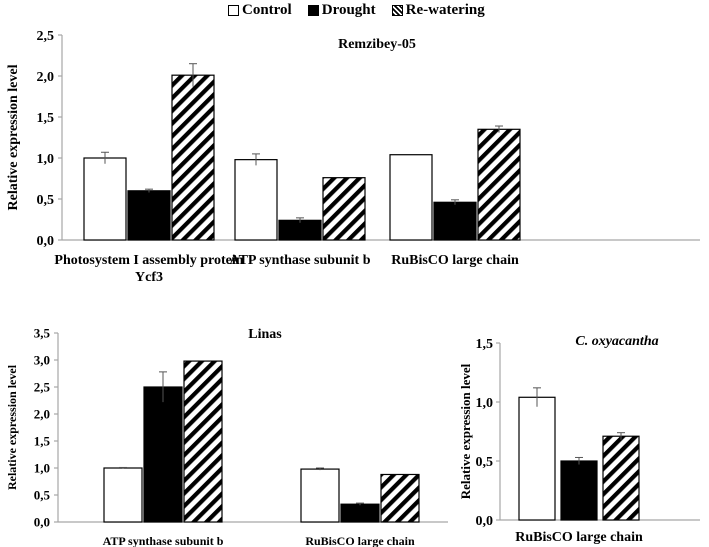  I want to click on legend-item-control: Control, so click(260, 10).